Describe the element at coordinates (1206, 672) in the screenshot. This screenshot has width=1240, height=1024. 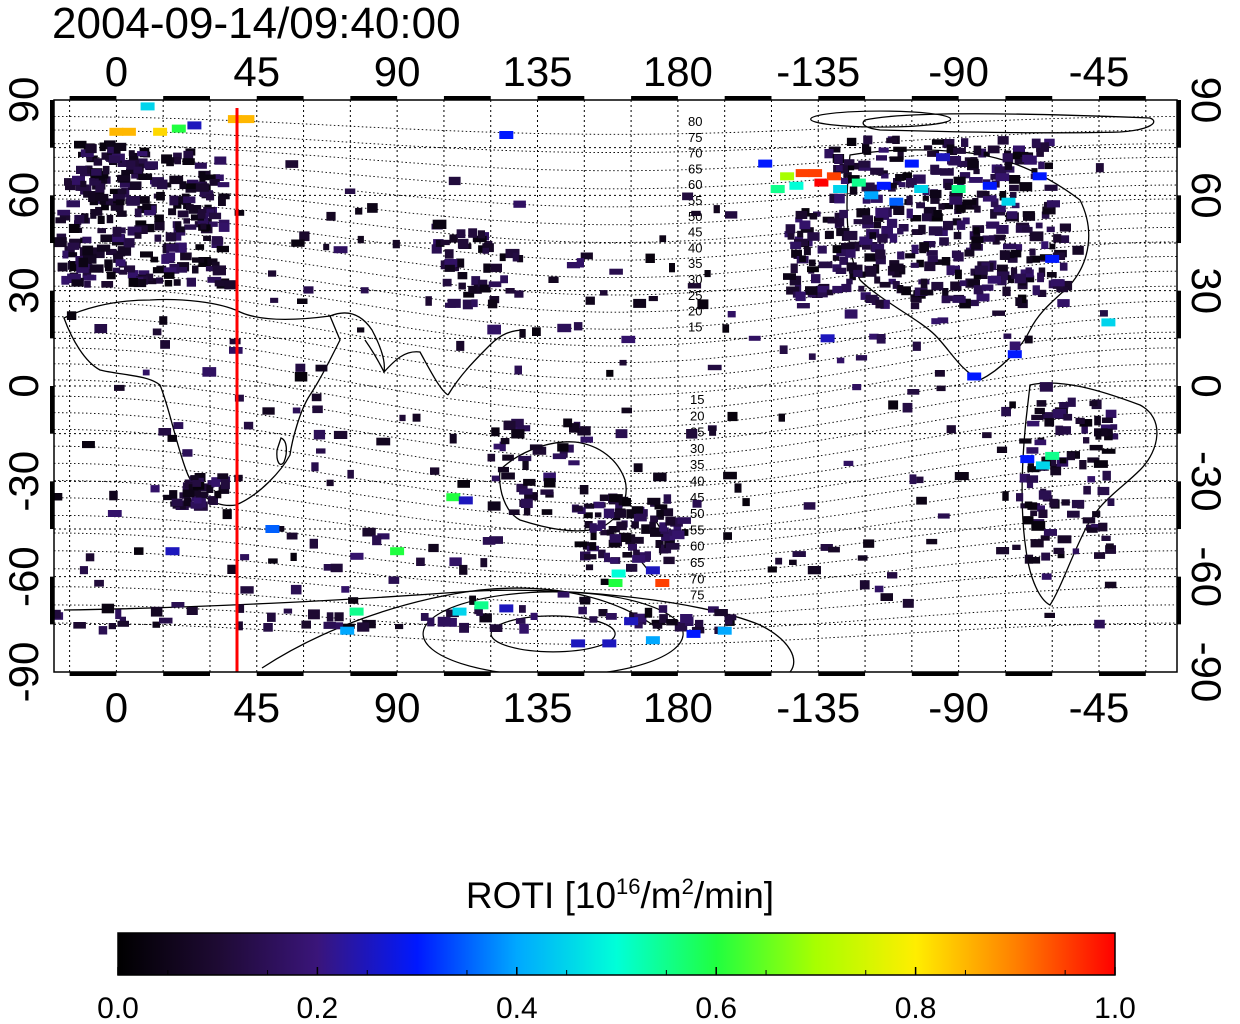
I see `y-tick-label-right: -90` at that location.